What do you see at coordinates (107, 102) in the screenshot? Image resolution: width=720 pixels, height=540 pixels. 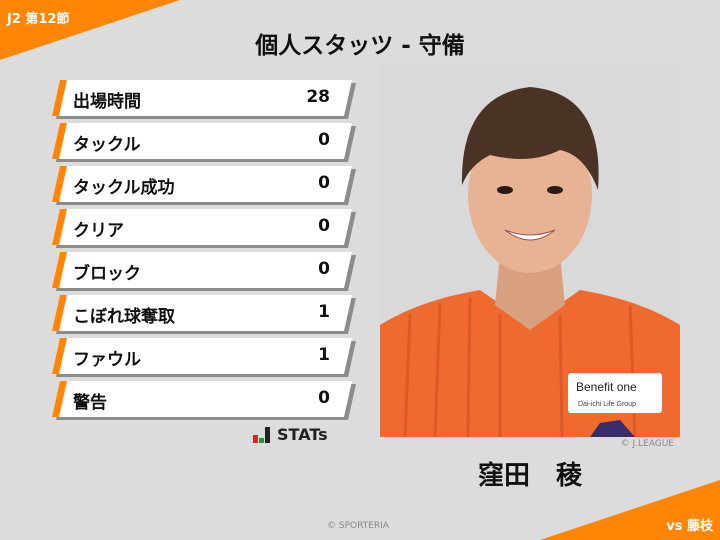 I see `stat-label: 出場時間` at bounding box center [107, 102].